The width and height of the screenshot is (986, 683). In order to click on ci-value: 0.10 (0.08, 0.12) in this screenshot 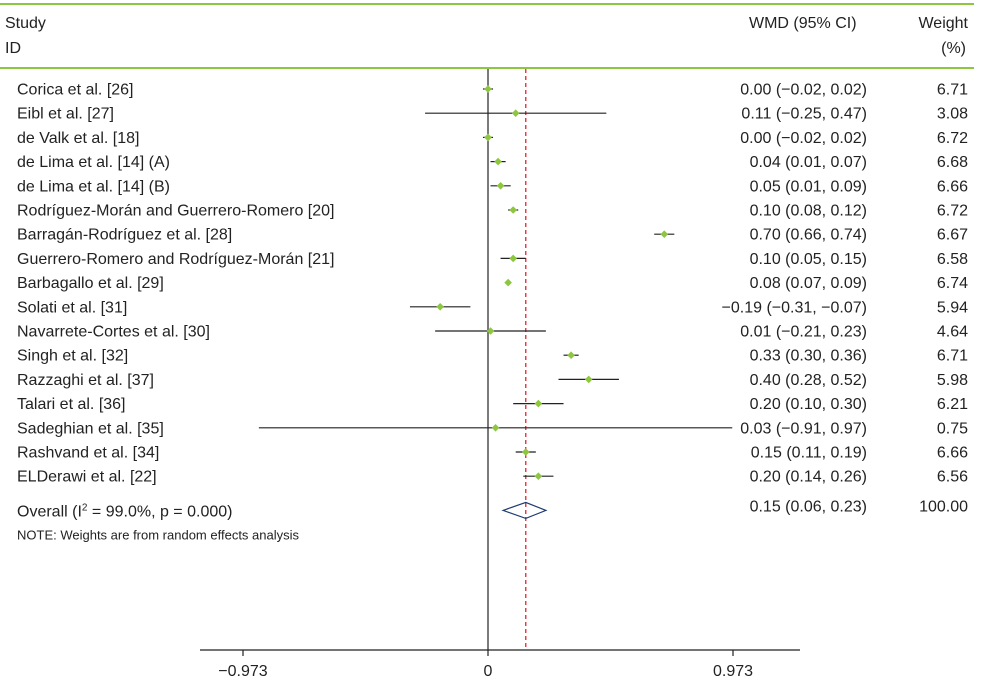, I will do `click(808, 211)`.